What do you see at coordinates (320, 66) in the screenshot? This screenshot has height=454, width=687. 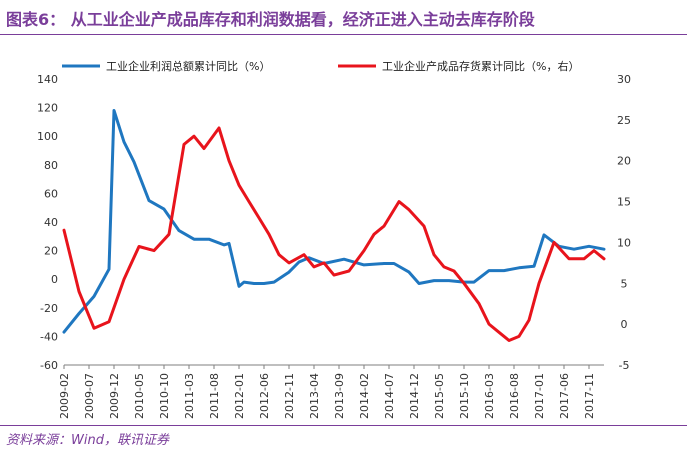 I see `legend: 工业企业利润总额累计同比（%） 工业企业产成品存货累计同比（%，右）` at bounding box center [320, 66].